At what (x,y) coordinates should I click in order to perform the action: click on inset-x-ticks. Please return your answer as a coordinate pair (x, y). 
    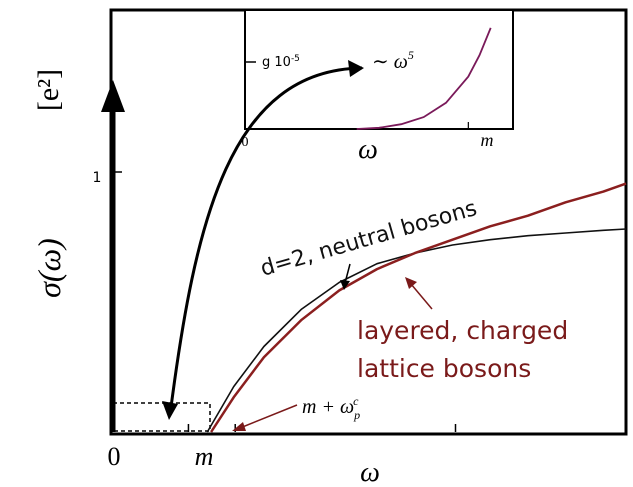
    Looking at the image, I should click on (356, 125).